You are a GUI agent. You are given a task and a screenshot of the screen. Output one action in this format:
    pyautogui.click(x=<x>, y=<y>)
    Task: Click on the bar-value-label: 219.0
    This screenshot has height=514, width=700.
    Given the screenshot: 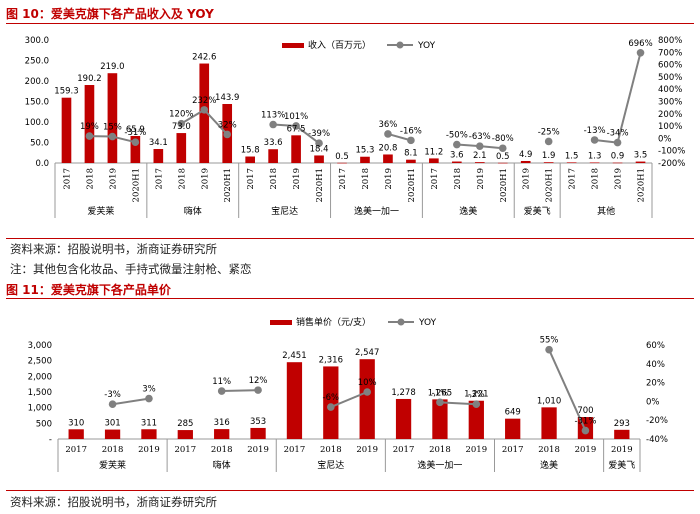 What is the action you would take?
    pyautogui.click(x=112, y=67)
    